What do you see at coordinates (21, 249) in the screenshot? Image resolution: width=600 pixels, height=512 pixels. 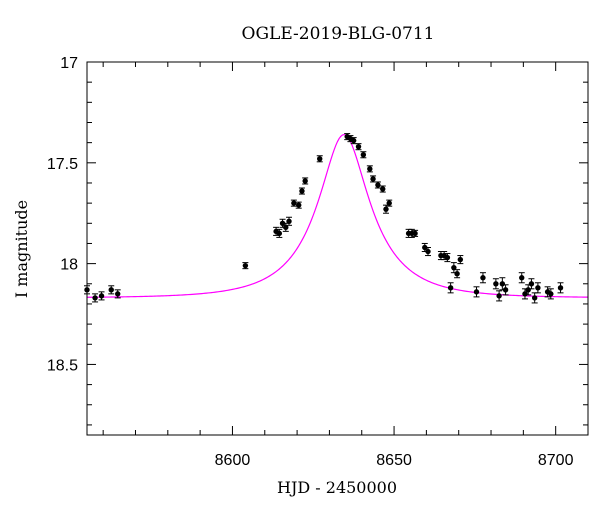 I see `y-axis-label: I magnitude` at bounding box center [21, 249].